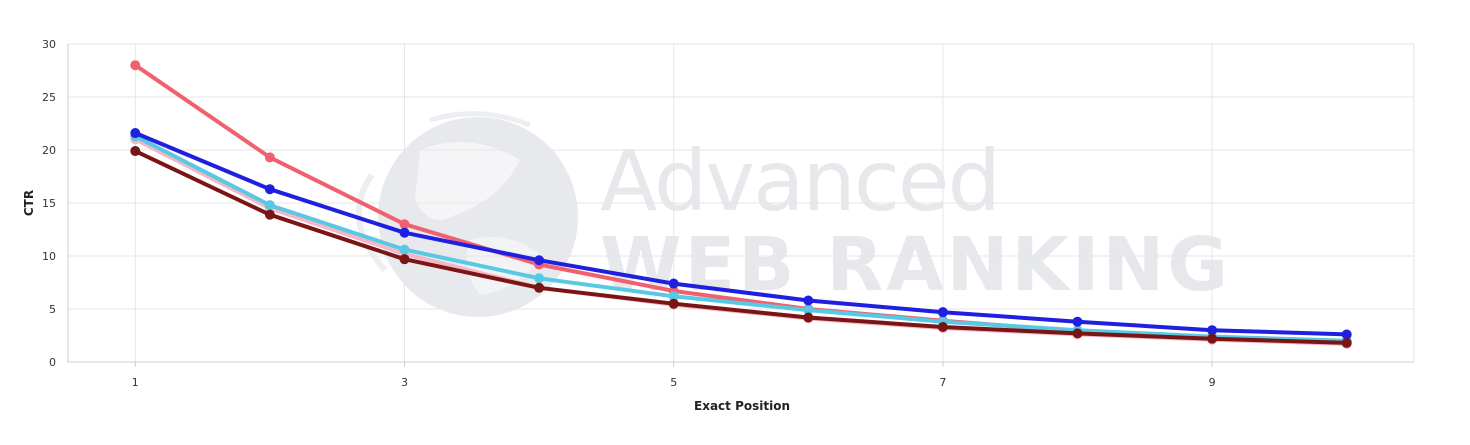 This screenshot has width=1470, height=445. Describe the element at coordinates (799, 181) in the screenshot. I see `watermark-advanced-text: Advanced` at that location.